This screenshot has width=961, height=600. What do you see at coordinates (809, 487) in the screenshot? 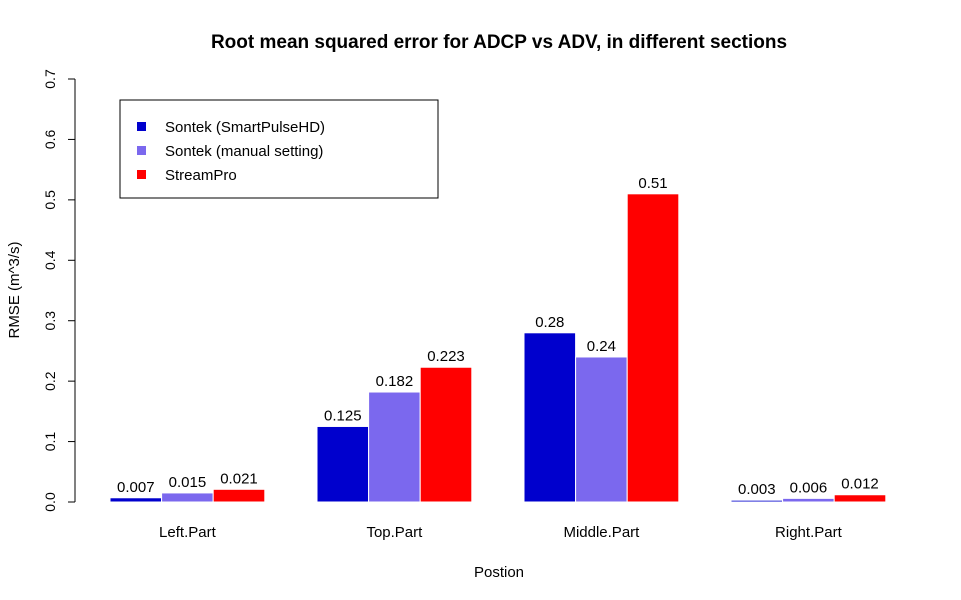
I see `bar-value-label: 0.006` at bounding box center [809, 487].